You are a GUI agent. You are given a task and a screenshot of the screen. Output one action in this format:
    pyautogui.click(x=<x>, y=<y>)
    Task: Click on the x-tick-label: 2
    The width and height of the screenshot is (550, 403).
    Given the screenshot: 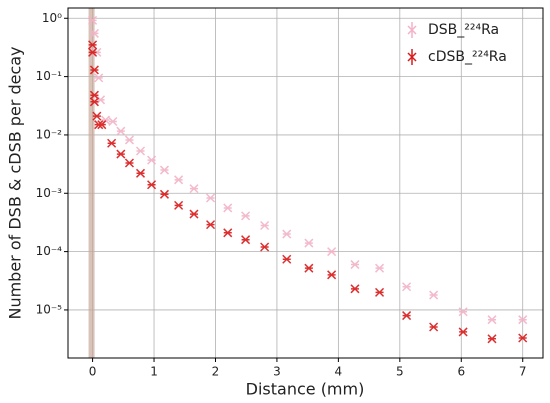 What is the action you would take?
    pyautogui.click(x=216, y=372)
    